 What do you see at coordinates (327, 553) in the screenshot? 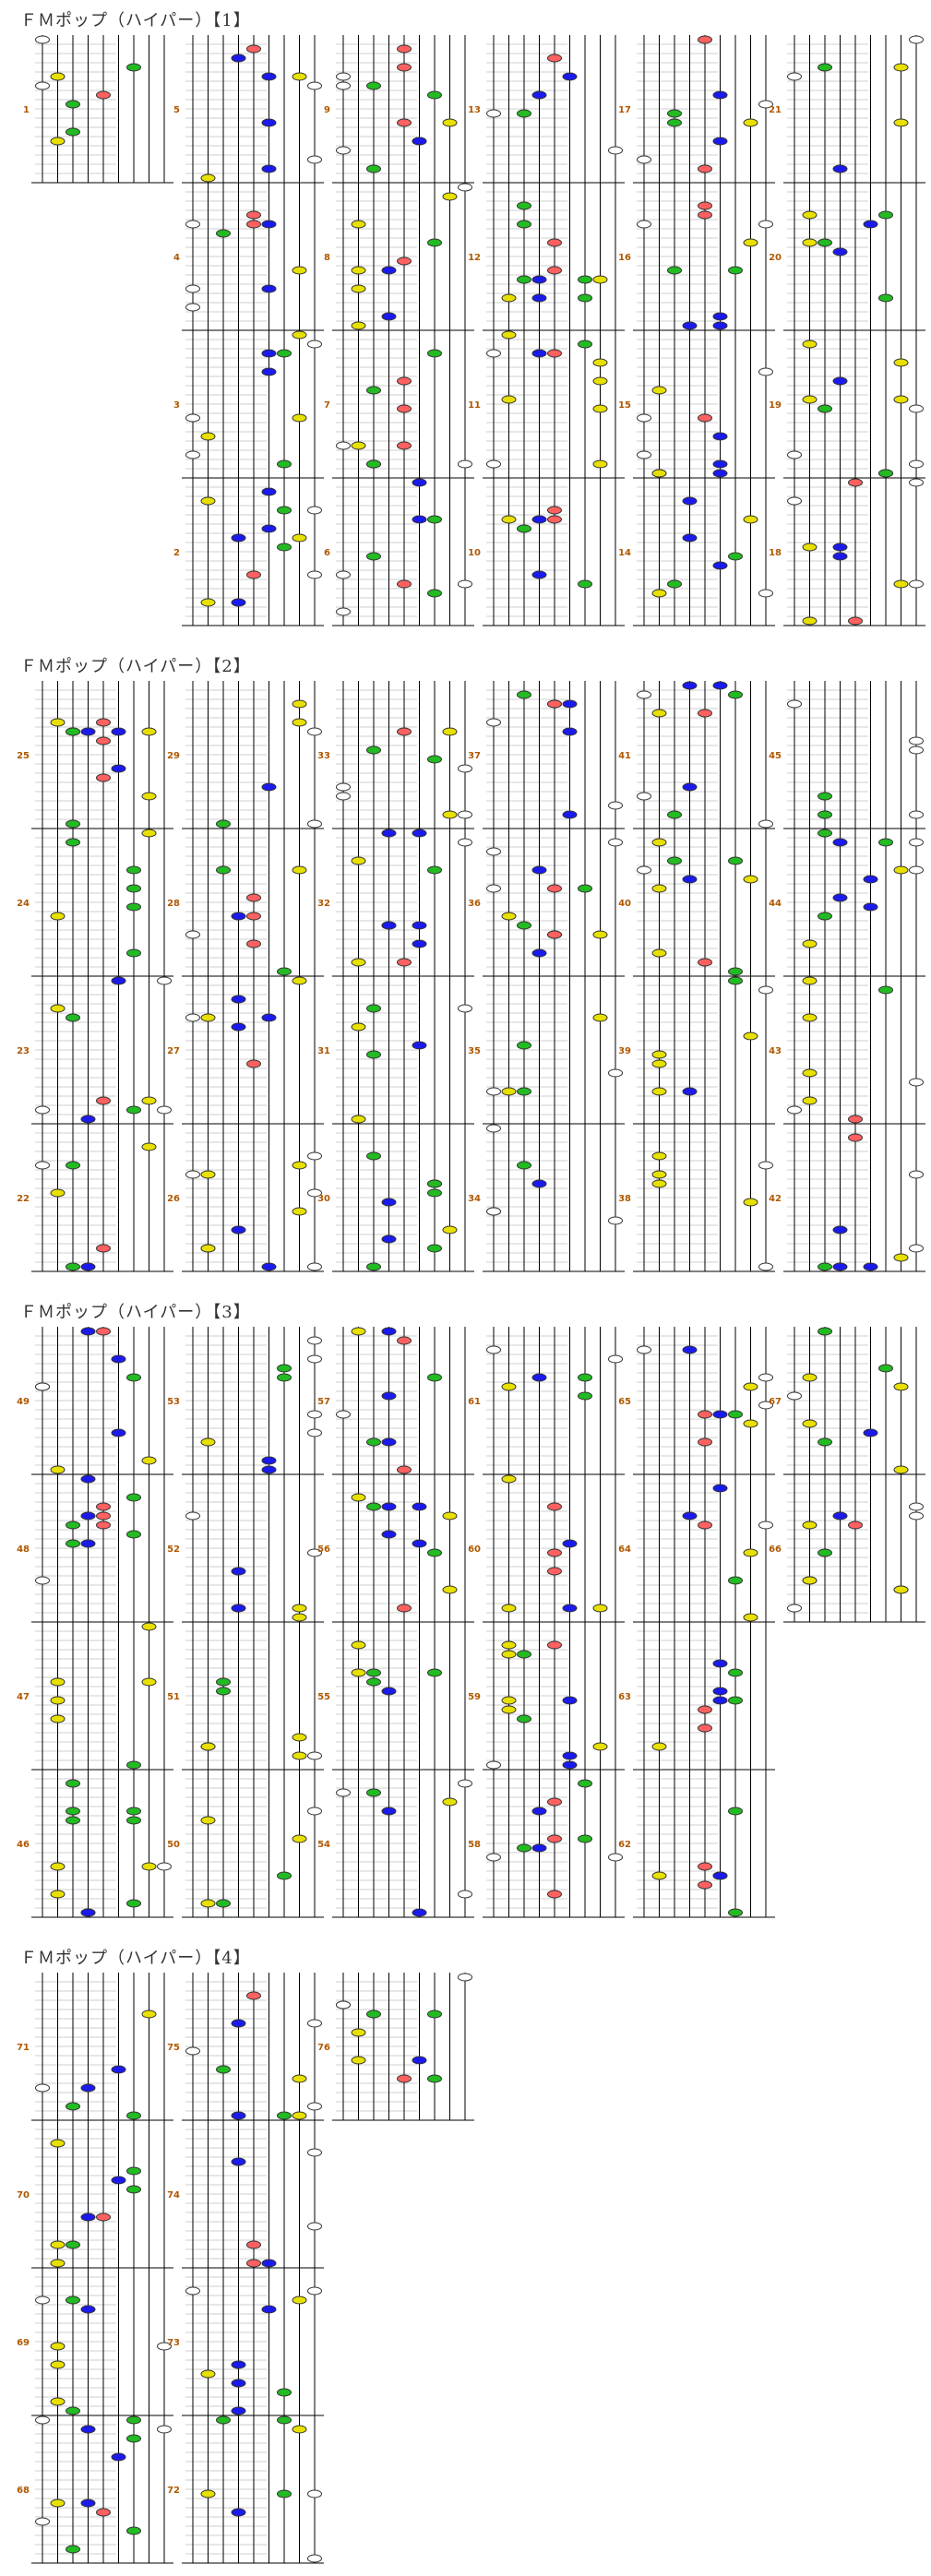
I see `measure-number: 6` at bounding box center [327, 553].